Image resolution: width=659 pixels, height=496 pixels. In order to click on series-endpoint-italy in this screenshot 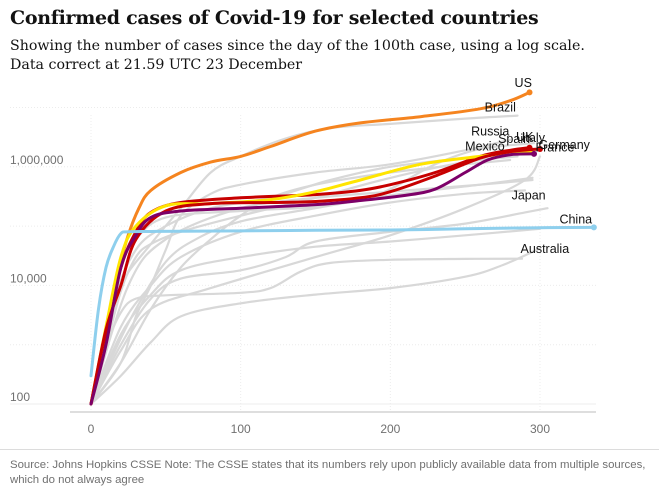, I will do `click(540, 148)`.